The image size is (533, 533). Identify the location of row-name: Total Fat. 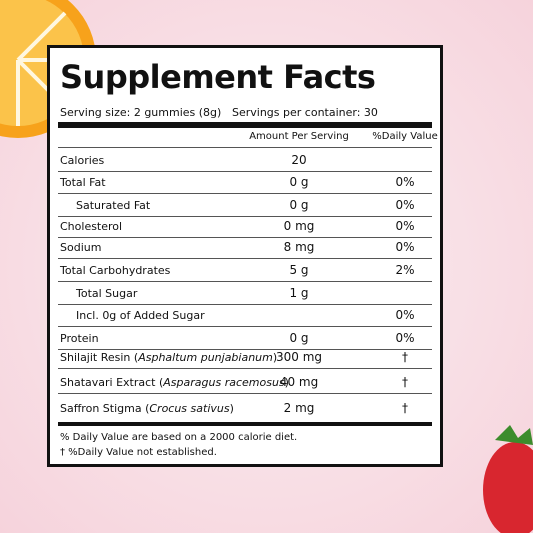
(83, 182).